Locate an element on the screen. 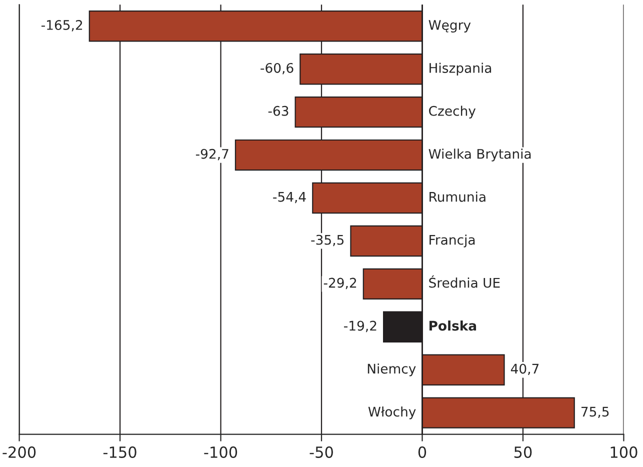 Image resolution: width=643 pixels, height=467 pixels. data-label: -19,2 is located at coordinates (360, 326).